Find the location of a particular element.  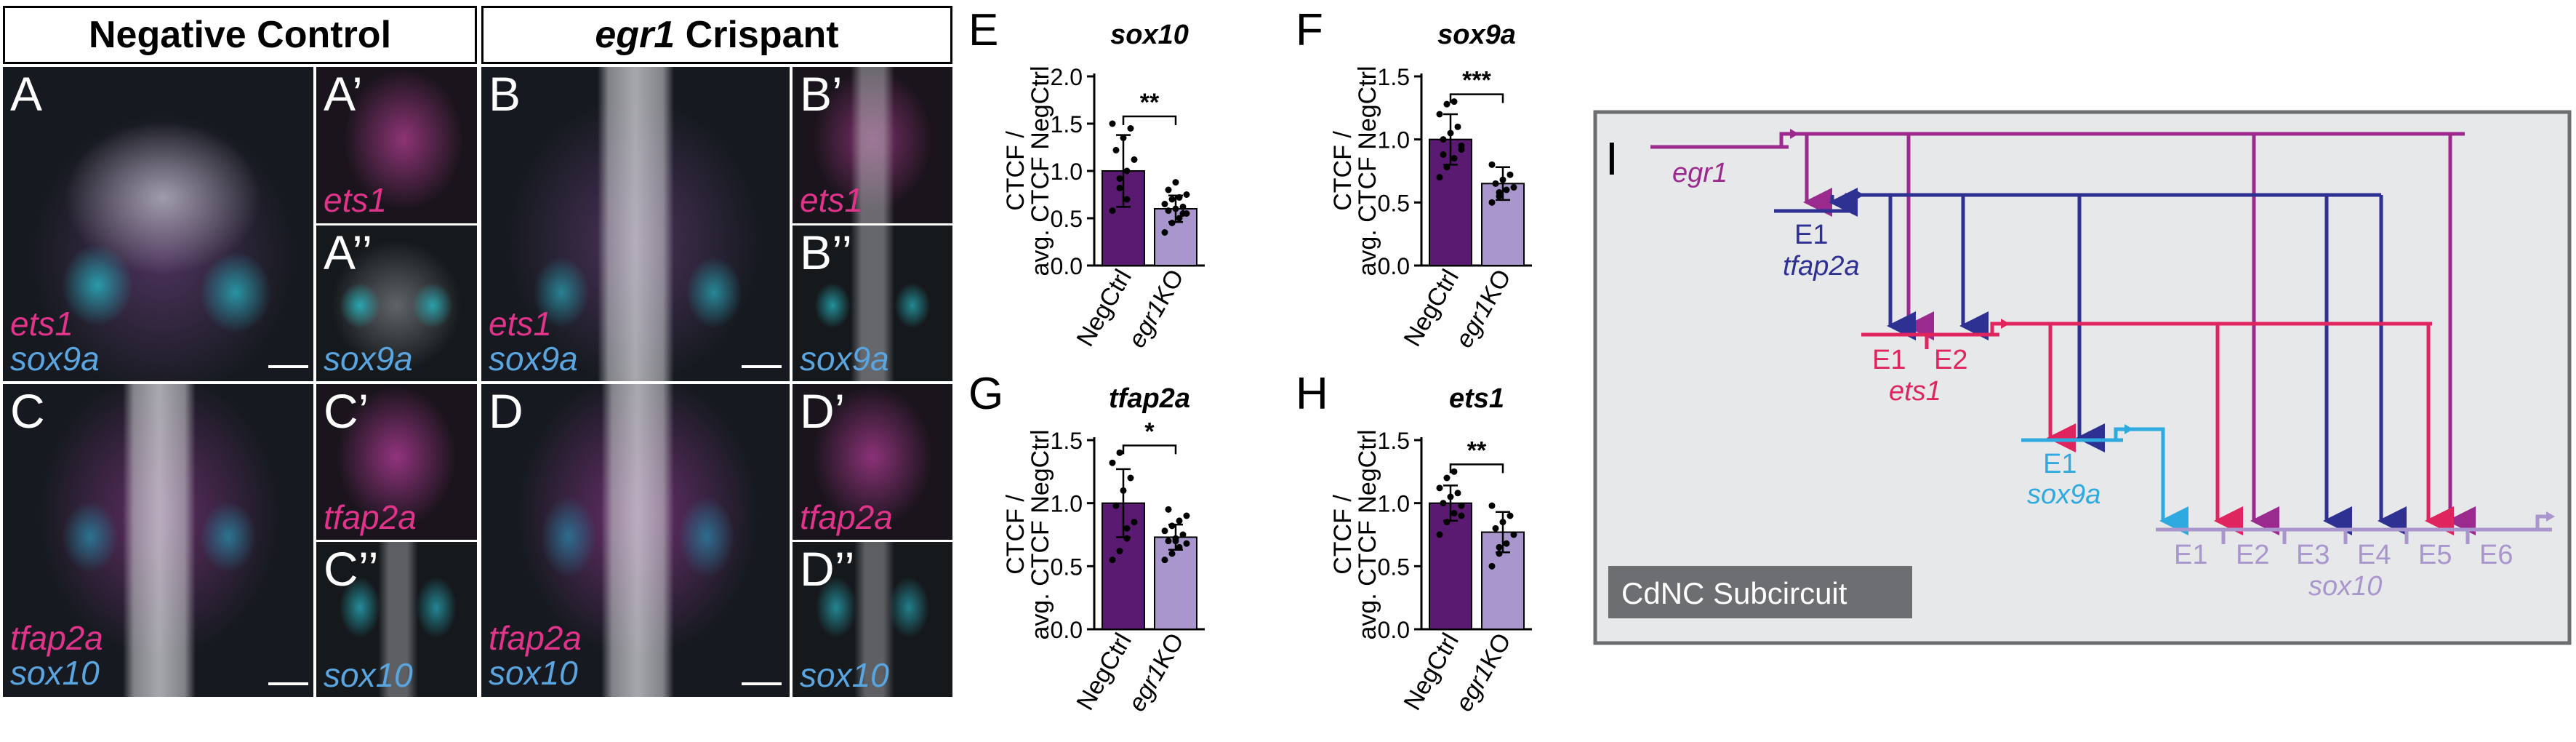

image-panel-a-prime: A’ ets1 is located at coordinates (396, 145).